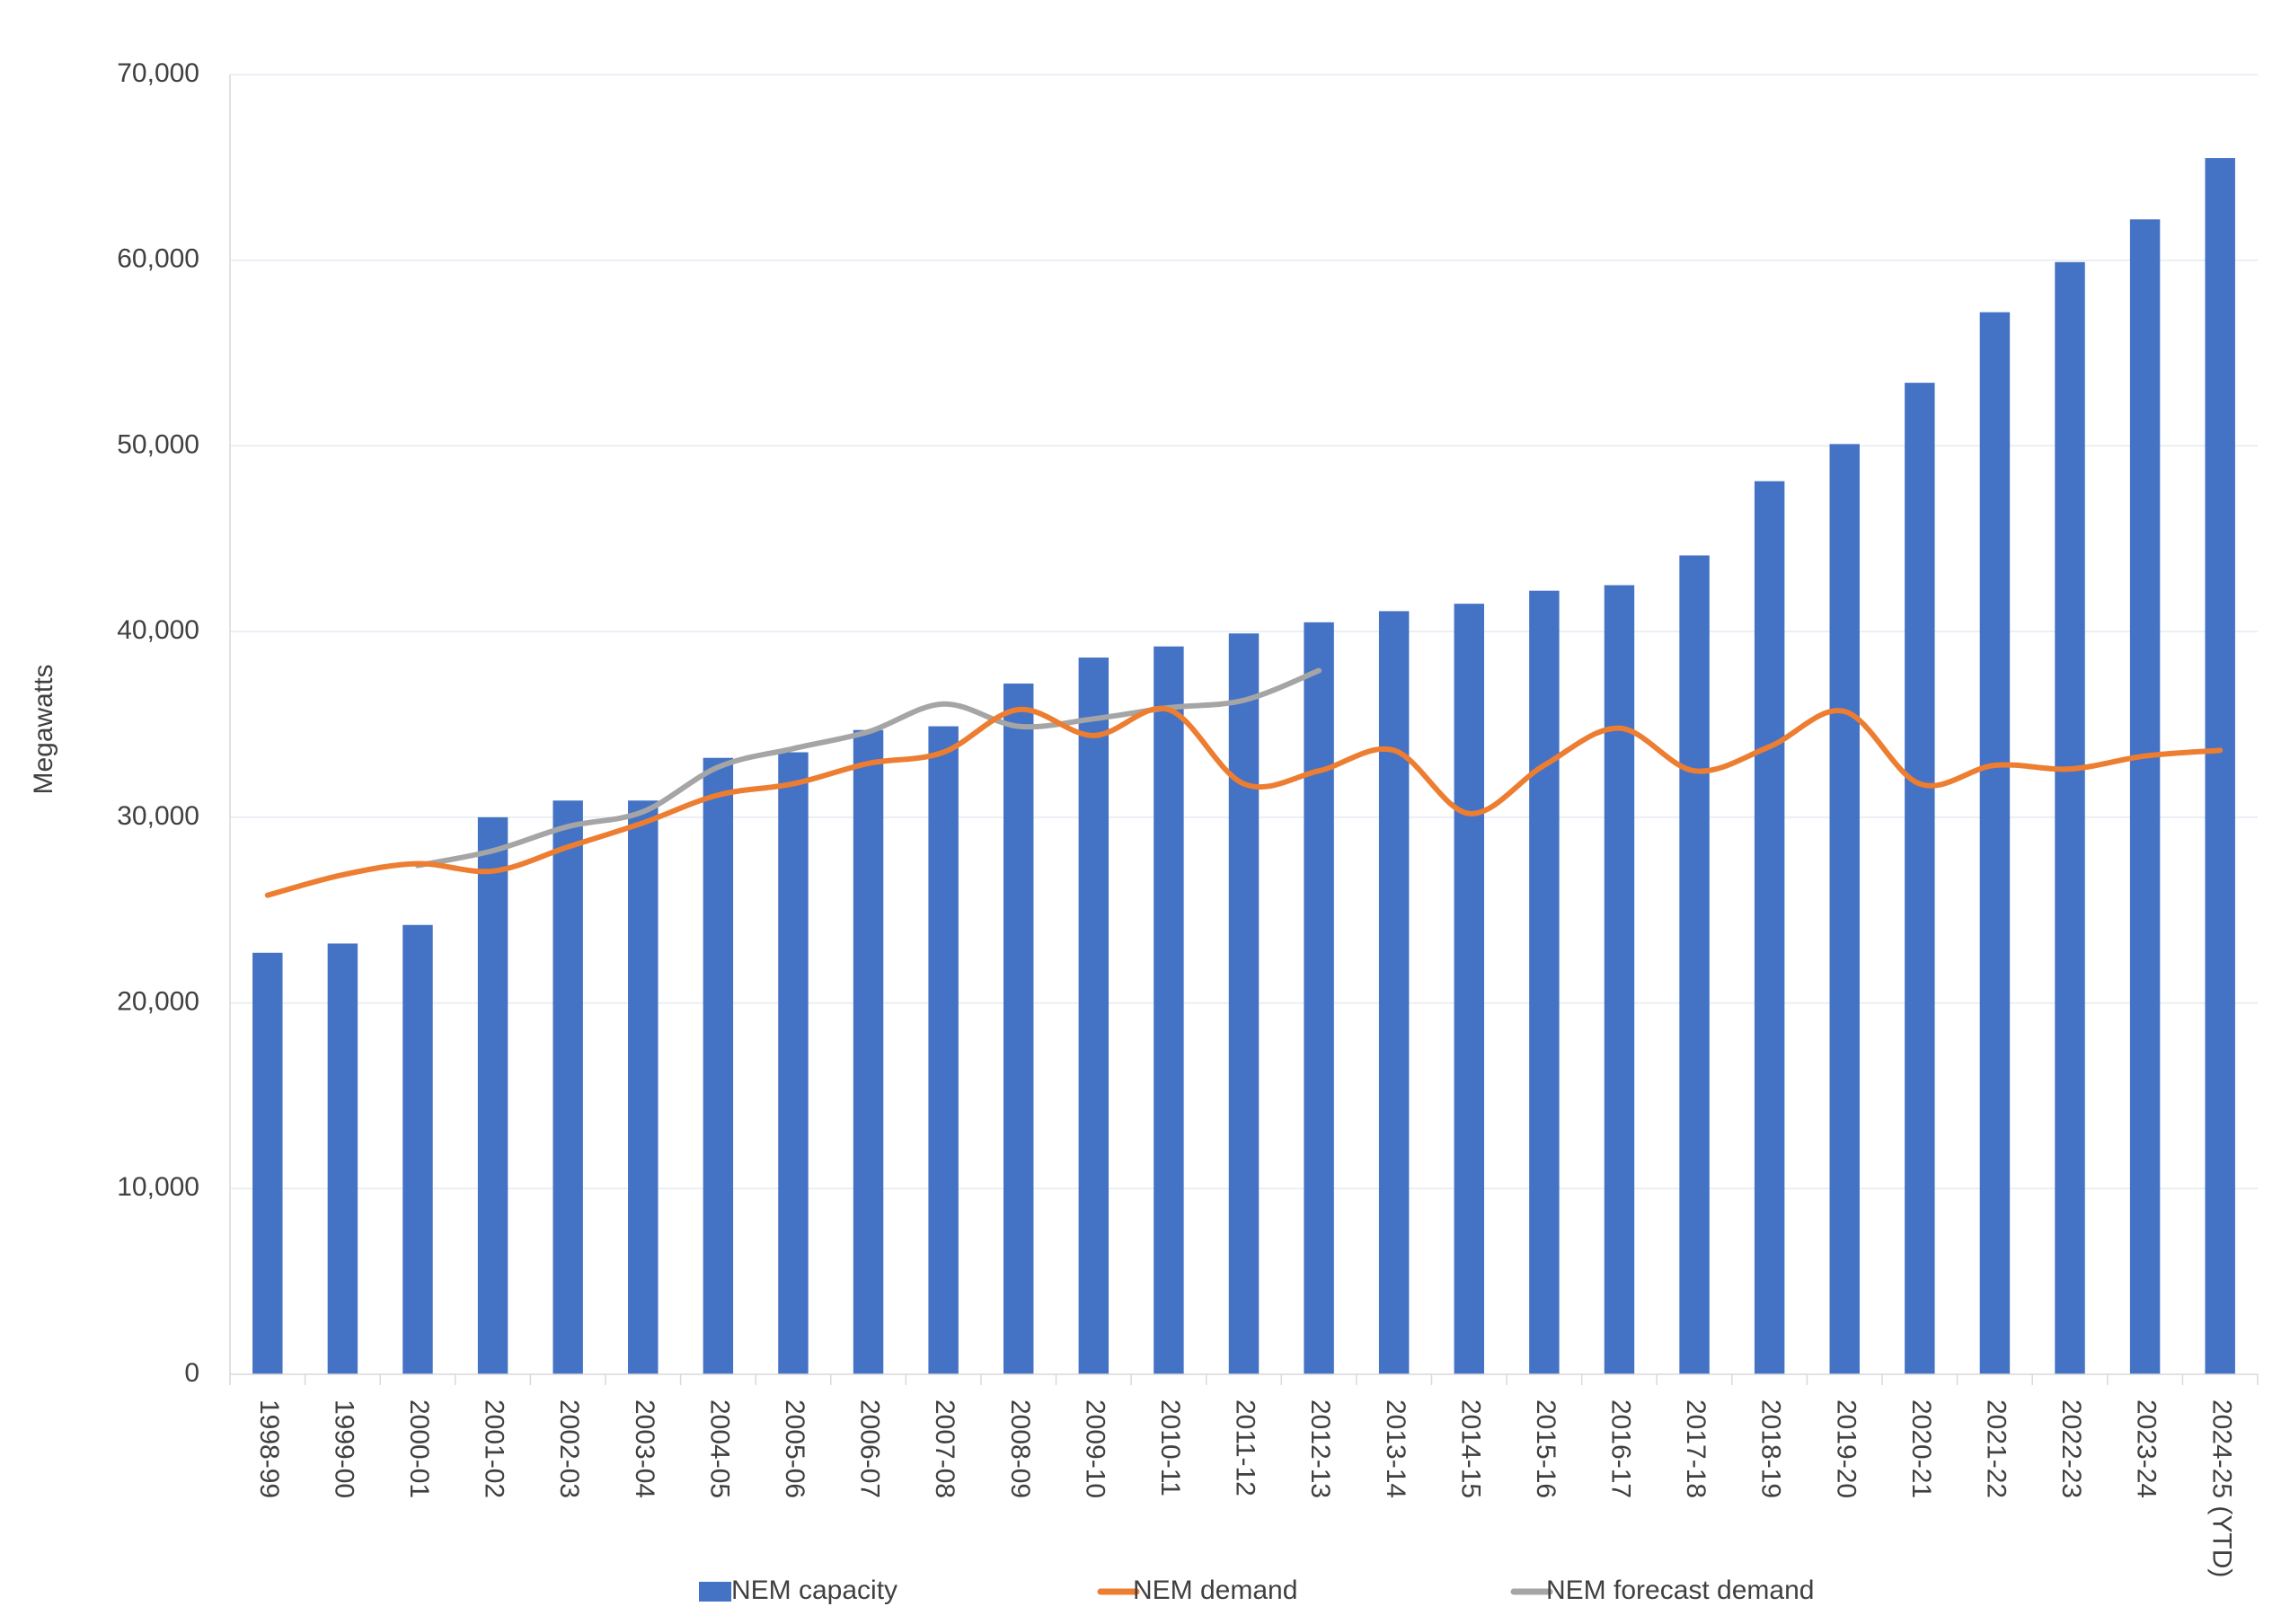 This screenshot has height=1624, width=2290. Describe the element at coordinates (870, 1448) in the screenshot. I see `x-tick-label: 2006-07` at that location.